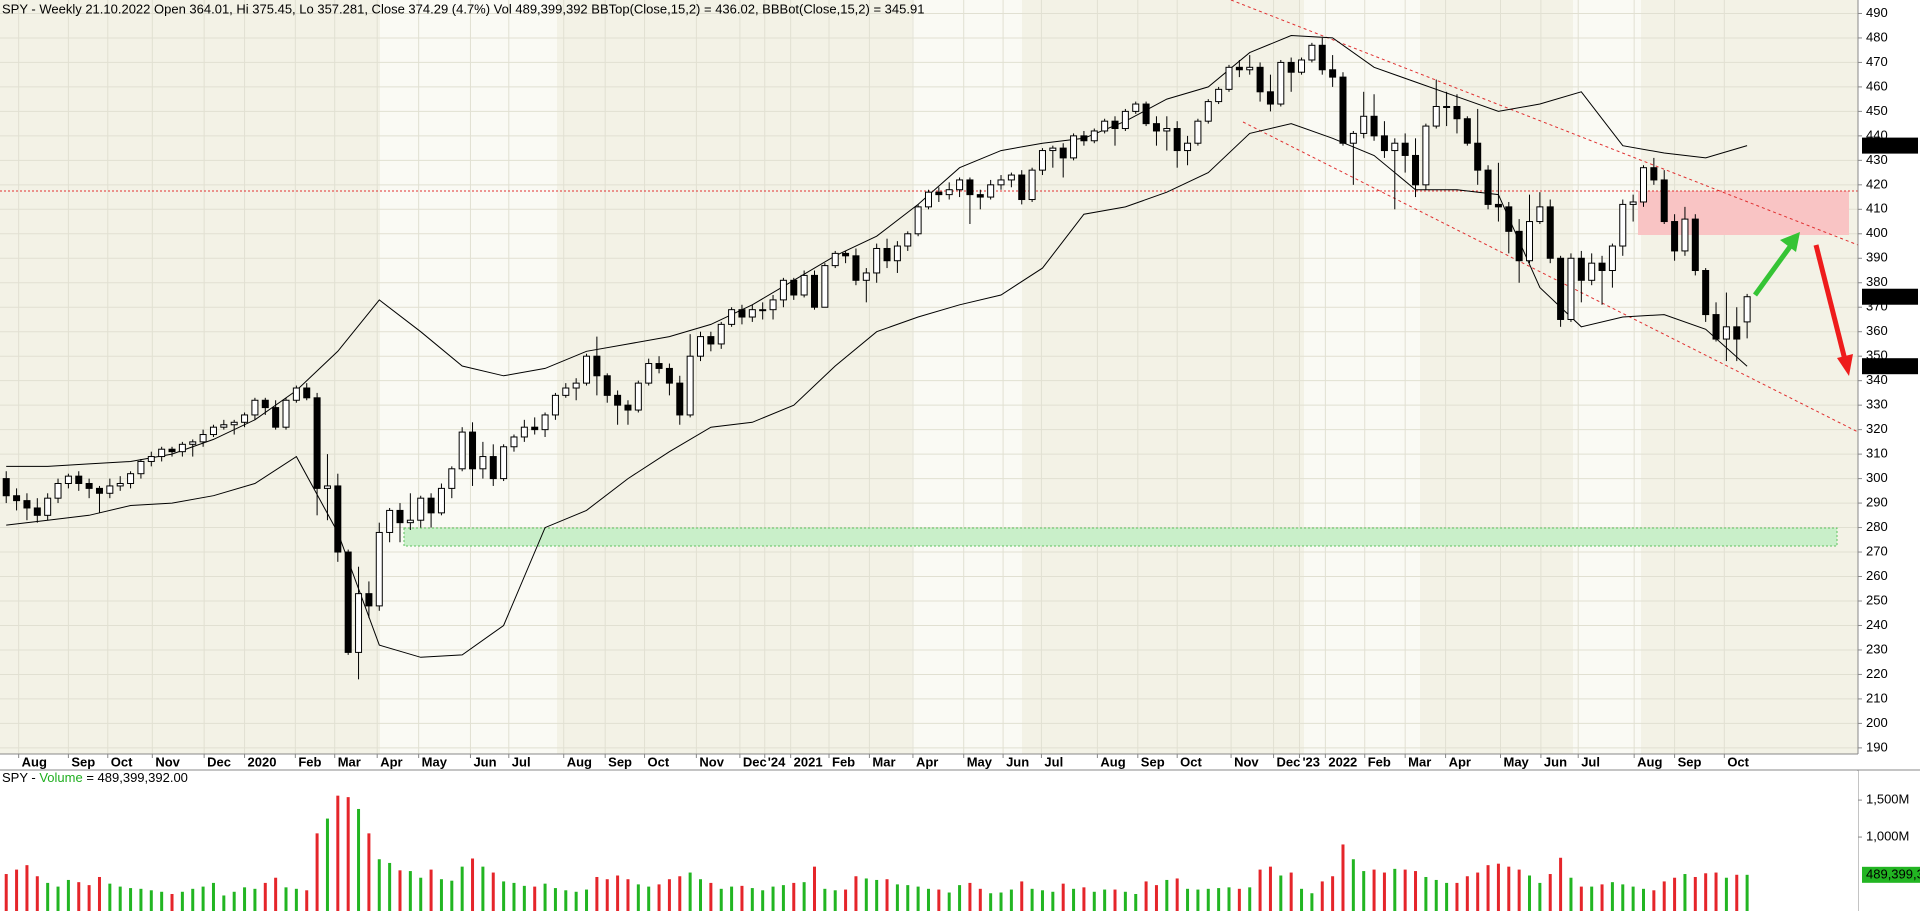  Describe the element at coordinates (1743, 213) in the screenshot. I see `resistance-zone` at that location.